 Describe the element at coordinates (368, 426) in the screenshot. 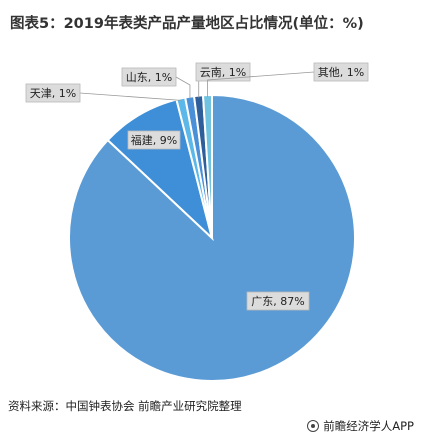

I see `brand-label: 前瞻经济学人APP` at that location.